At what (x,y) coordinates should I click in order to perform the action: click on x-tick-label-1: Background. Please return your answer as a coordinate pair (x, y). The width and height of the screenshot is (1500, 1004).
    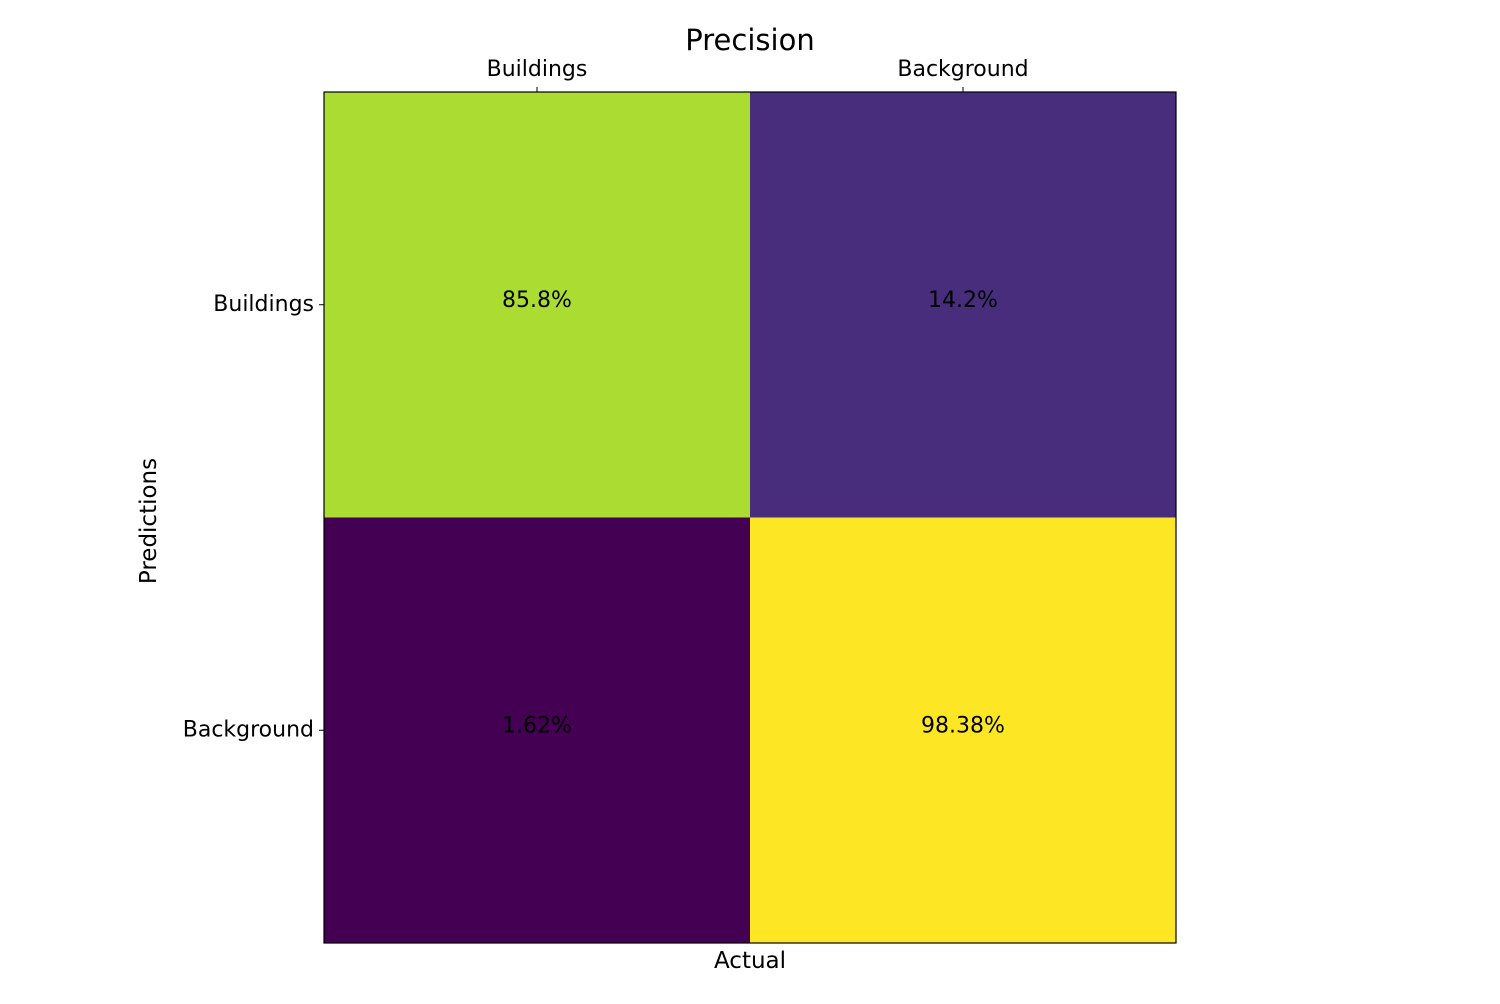
    Looking at the image, I should click on (962, 69).